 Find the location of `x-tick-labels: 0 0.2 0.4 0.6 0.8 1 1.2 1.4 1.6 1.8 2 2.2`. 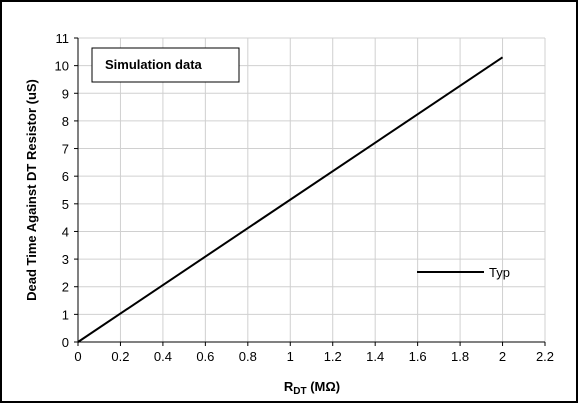

x-tick-labels: 0 0.2 0.4 0.6 0.8 1 1.2 1.4 1.6 1.8 2 2.2 is located at coordinates (314, 353).